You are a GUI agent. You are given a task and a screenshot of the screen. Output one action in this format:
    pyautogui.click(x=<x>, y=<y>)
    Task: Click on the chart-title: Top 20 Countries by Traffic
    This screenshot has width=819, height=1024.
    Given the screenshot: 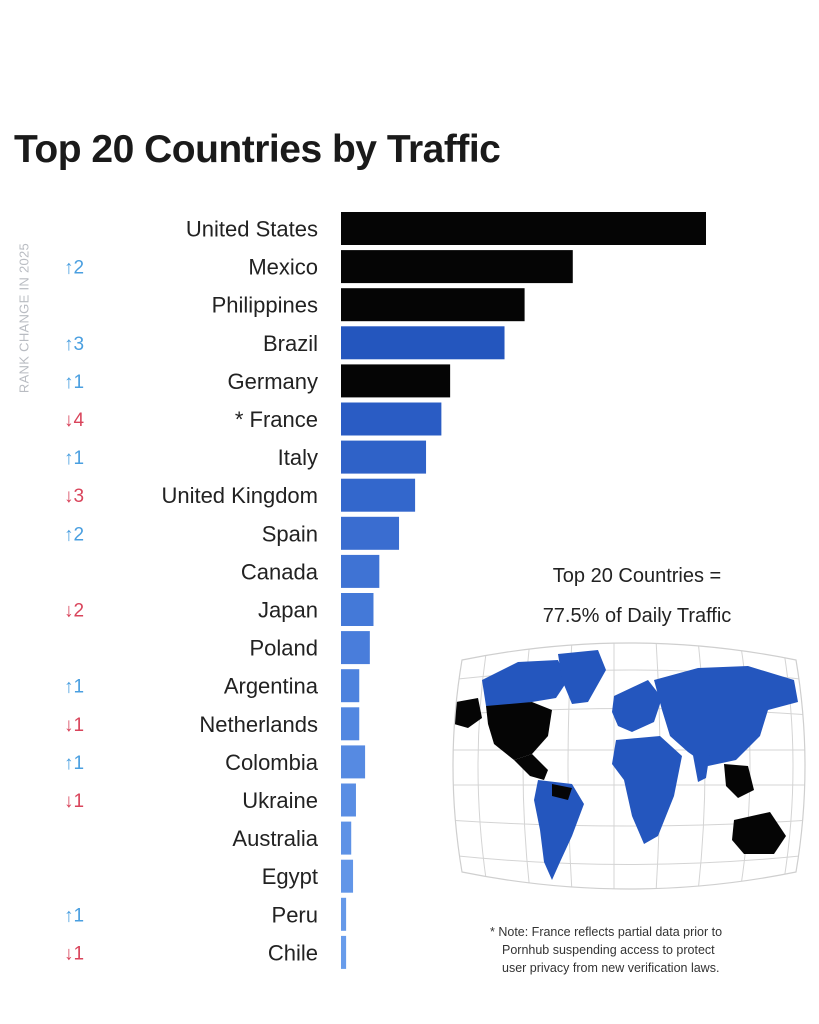 What is the action you would take?
    pyautogui.click(x=257, y=149)
    